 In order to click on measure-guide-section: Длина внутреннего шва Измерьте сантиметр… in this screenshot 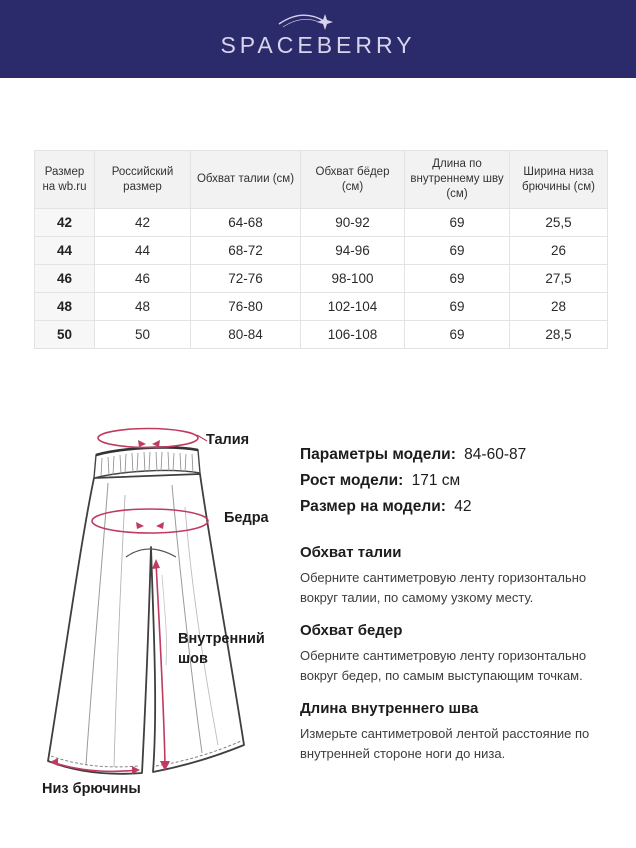, I will do `click(457, 731)`.